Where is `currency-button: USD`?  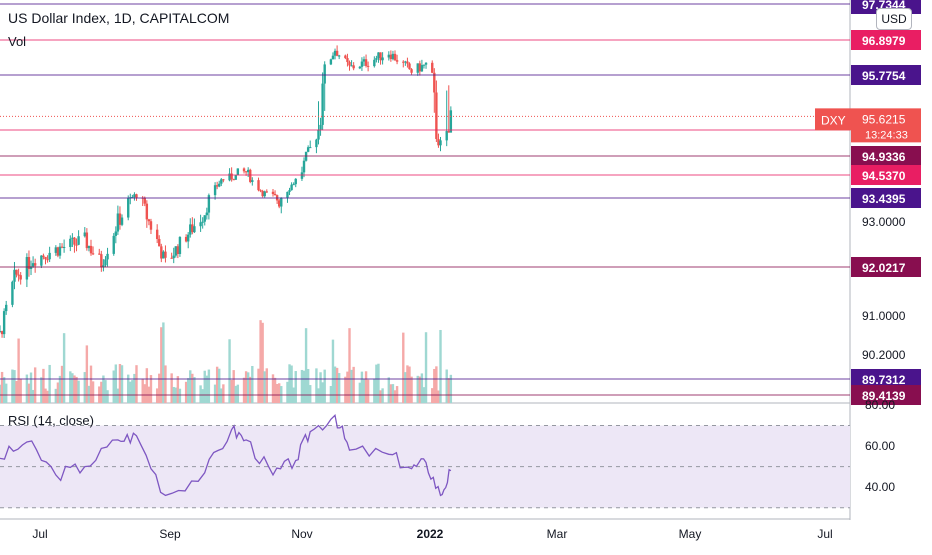
currency-button: USD is located at coordinates (894, 19).